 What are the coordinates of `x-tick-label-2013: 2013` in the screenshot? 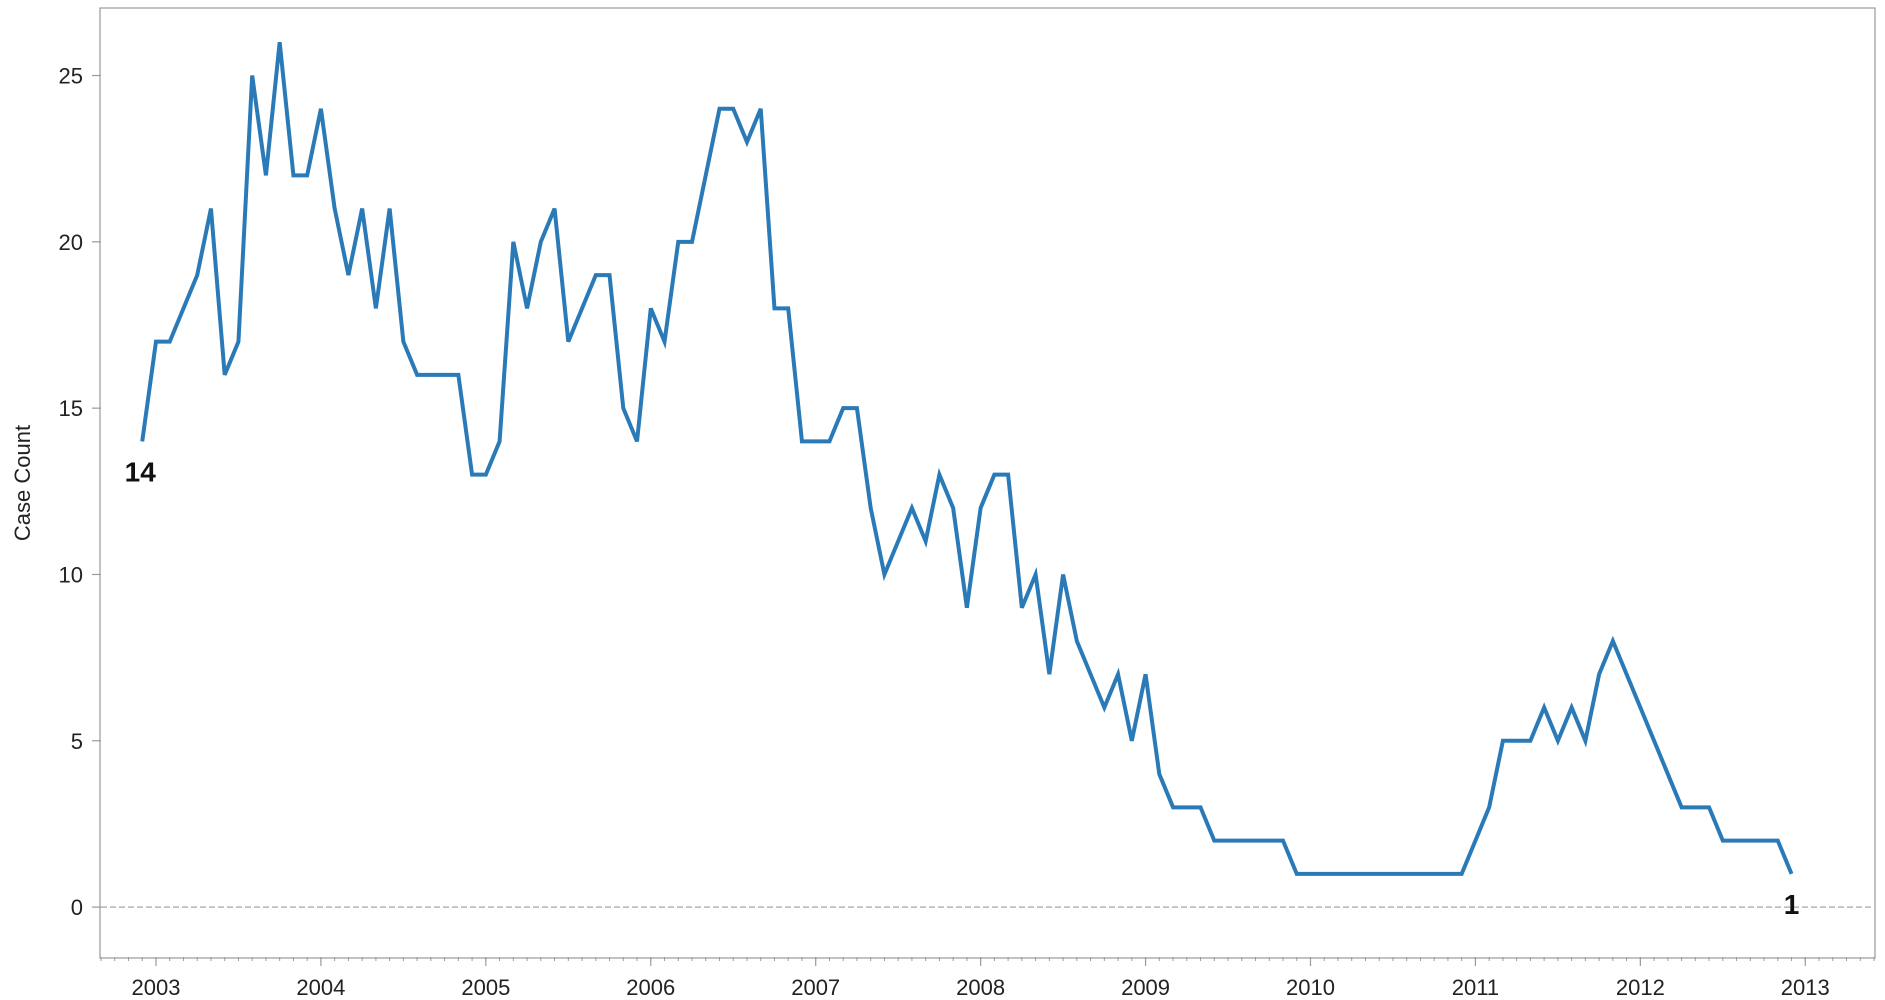 It's located at (1805, 987).